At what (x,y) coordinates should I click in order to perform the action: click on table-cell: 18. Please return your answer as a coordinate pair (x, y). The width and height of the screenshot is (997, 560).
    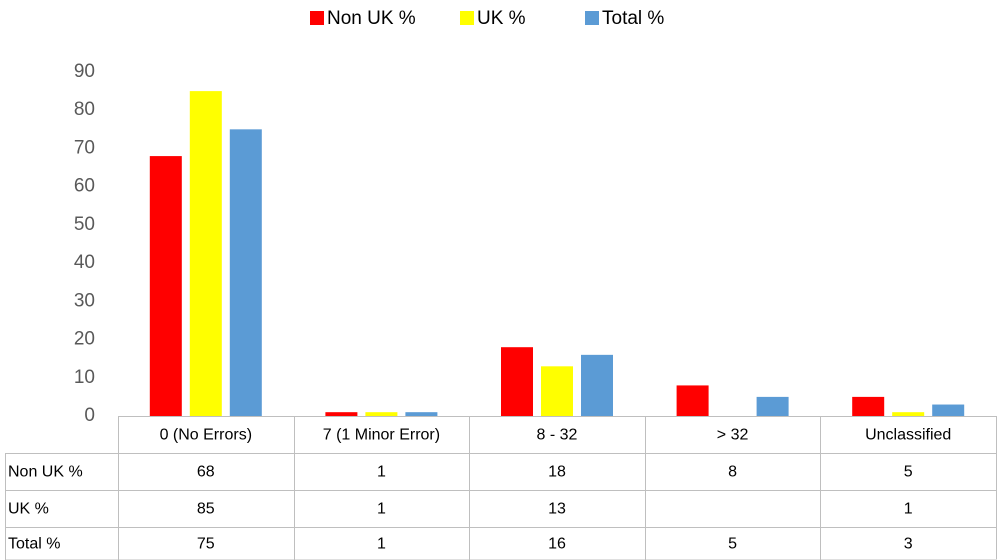
    Looking at the image, I should click on (557, 472).